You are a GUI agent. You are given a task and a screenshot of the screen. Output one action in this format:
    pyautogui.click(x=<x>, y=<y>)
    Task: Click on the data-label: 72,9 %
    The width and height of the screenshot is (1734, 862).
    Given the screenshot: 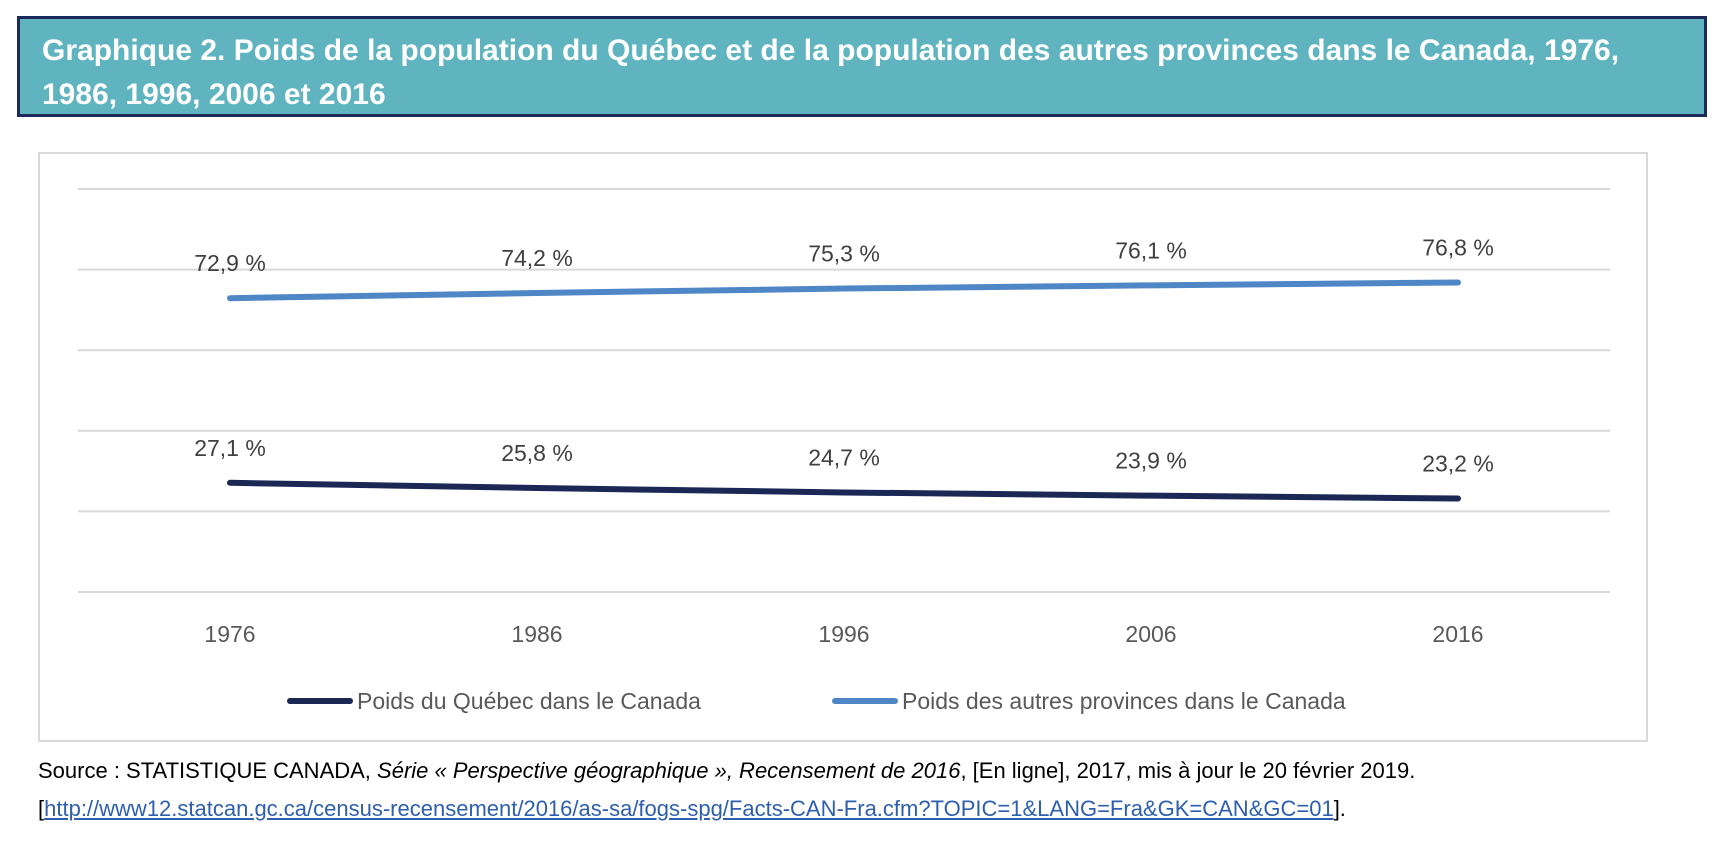 What is the action you would take?
    pyautogui.click(x=230, y=263)
    